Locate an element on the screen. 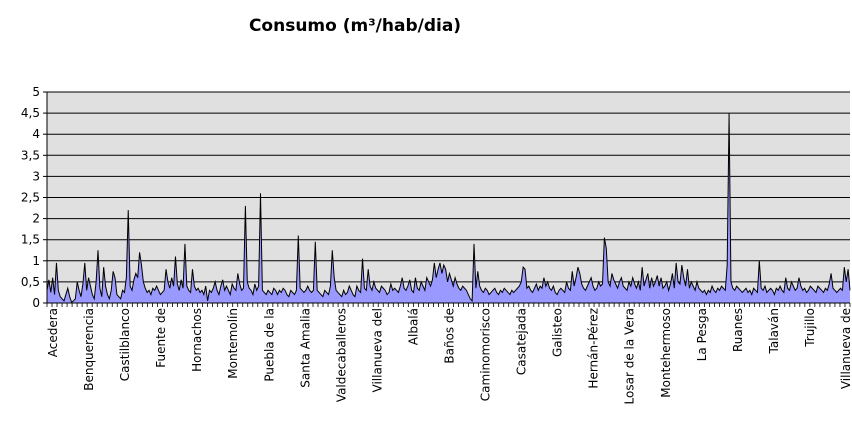  y-tick-label: 2 is located at coordinates (36, 219).